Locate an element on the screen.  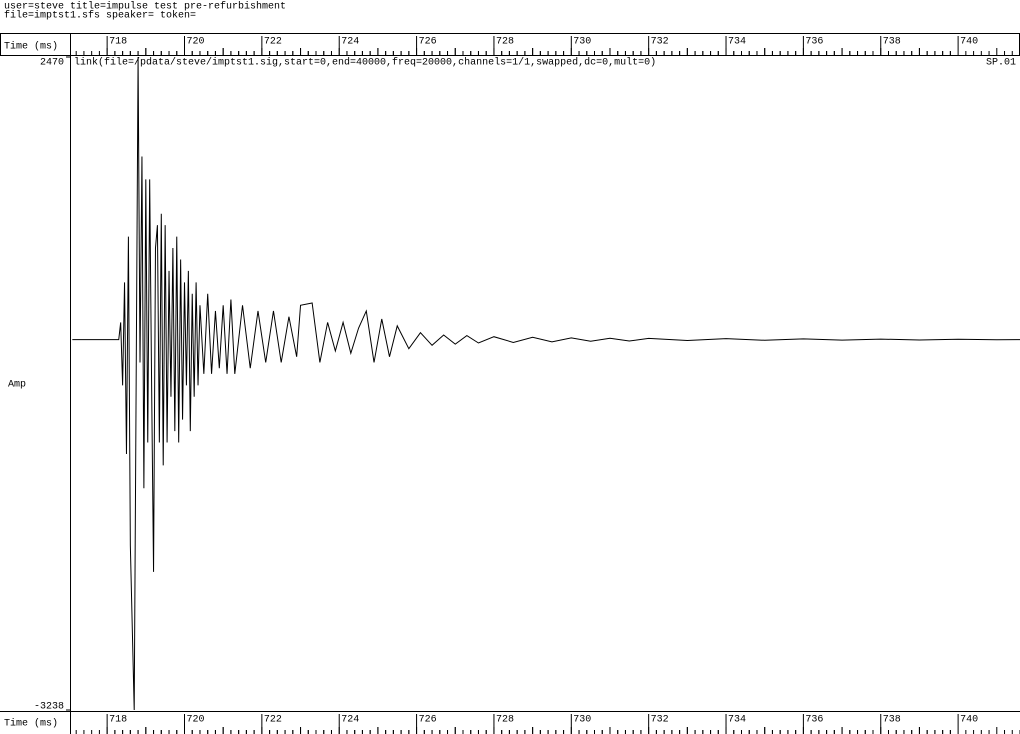
y-tick-label: 2470 is located at coordinates (52, 63).